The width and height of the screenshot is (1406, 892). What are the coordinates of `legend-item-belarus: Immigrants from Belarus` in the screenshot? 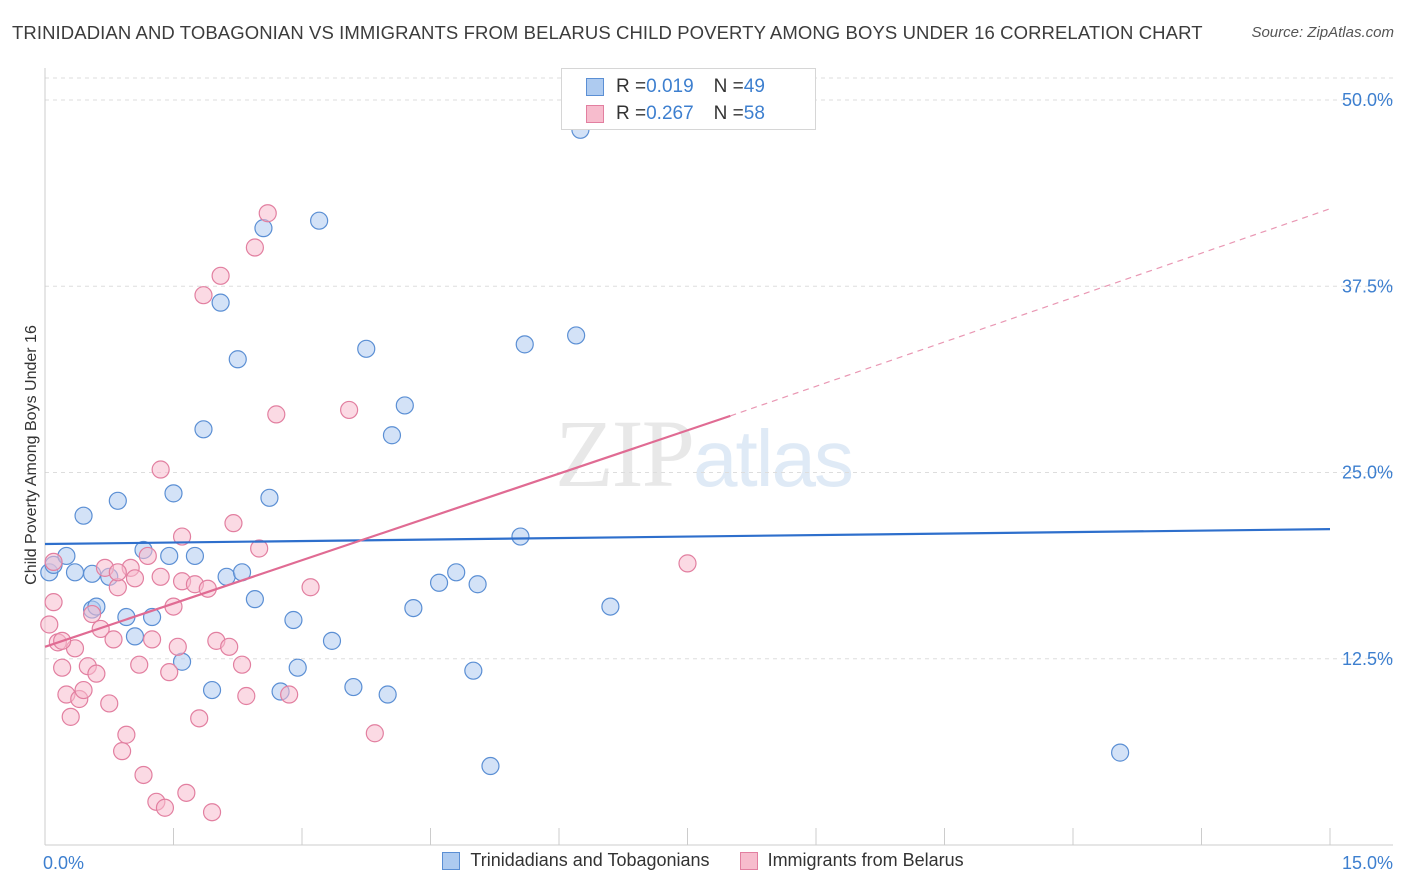 It's located at (851, 860).